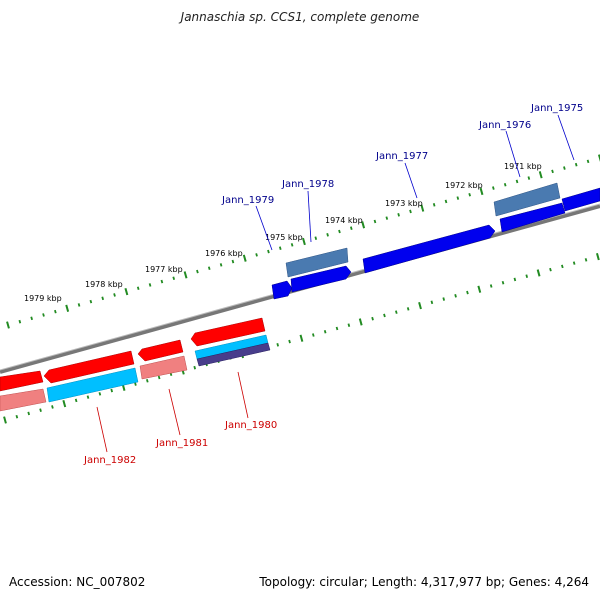 The image size is (600, 600). What do you see at coordinates (109, 460) in the screenshot?
I see `gene-label-jann-1982: Jann_1982` at bounding box center [109, 460].